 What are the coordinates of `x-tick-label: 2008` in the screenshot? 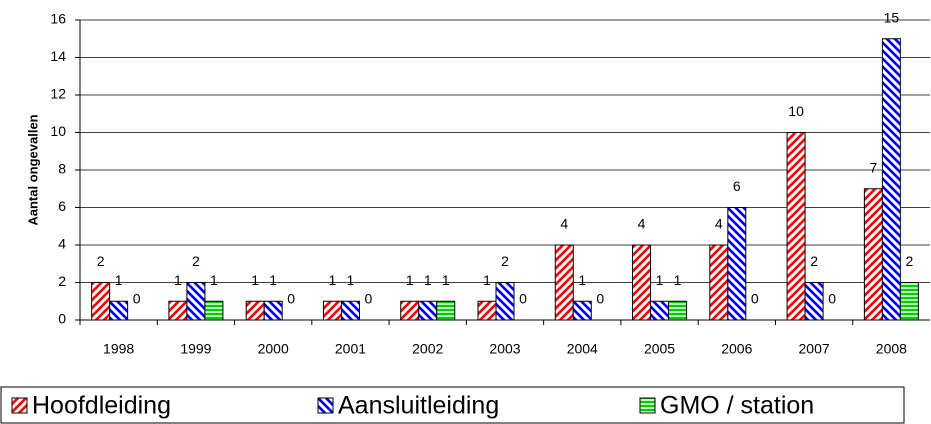 It's located at (891, 349).